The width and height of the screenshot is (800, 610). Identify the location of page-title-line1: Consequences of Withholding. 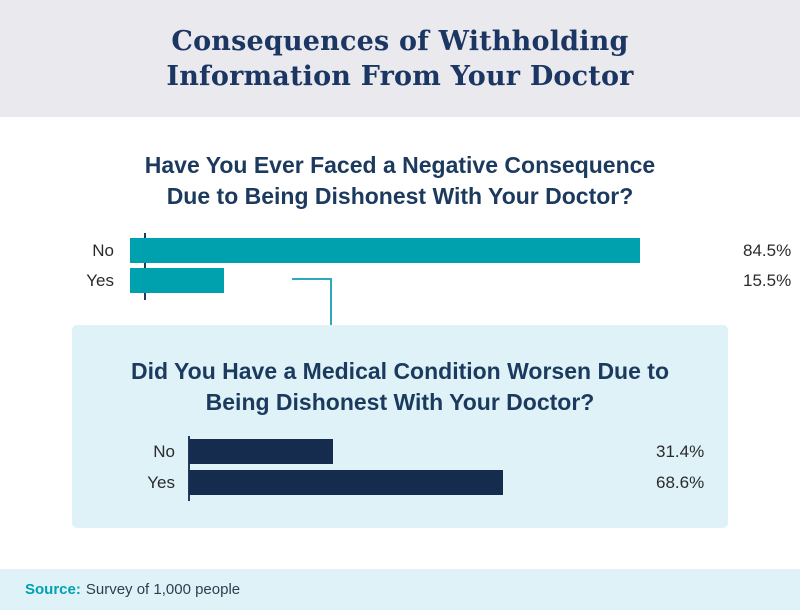
(400, 41).